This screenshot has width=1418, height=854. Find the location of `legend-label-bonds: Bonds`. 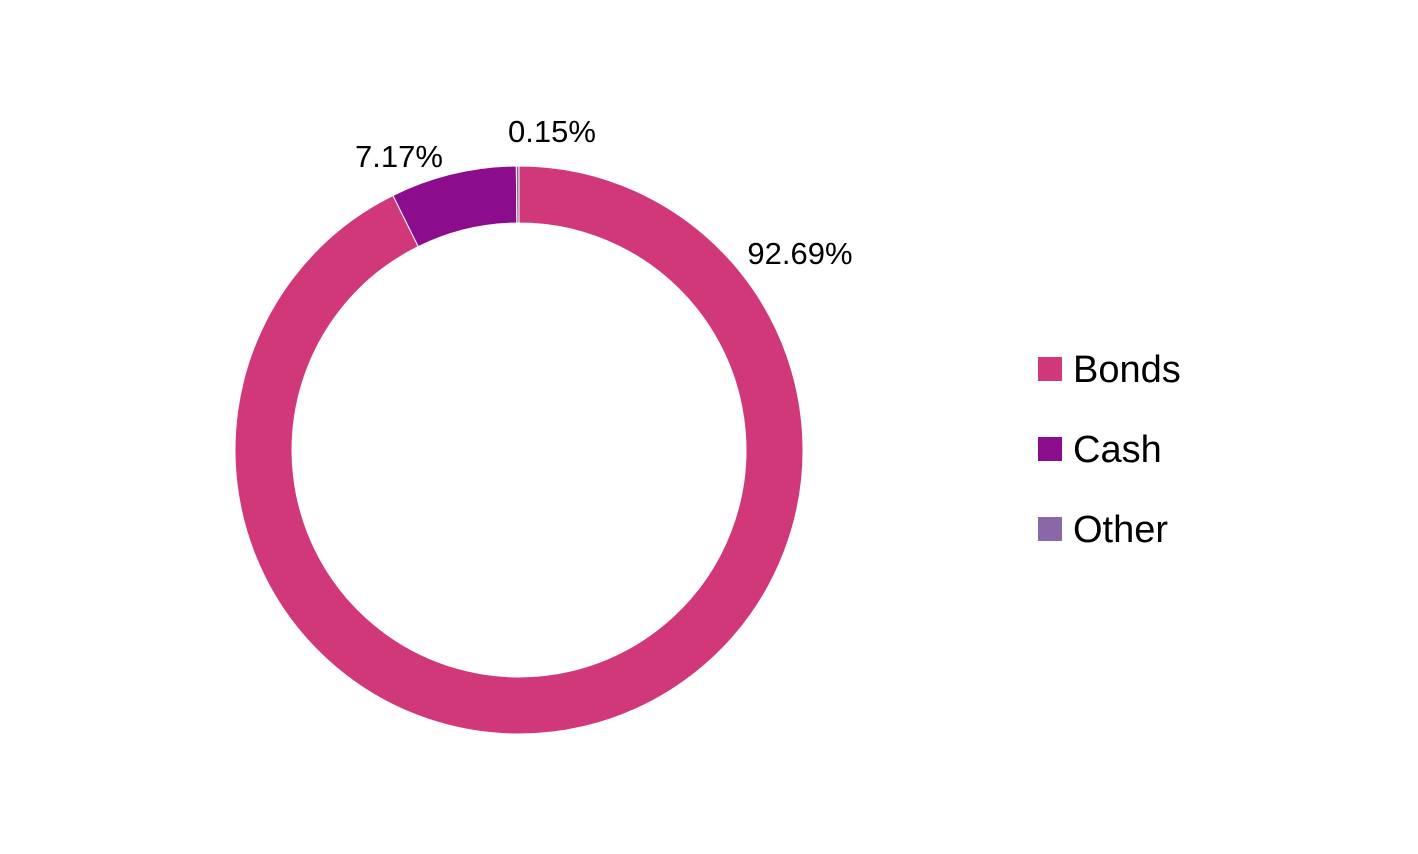

legend-label-bonds: Bonds is located at coordinates (1127, 370).